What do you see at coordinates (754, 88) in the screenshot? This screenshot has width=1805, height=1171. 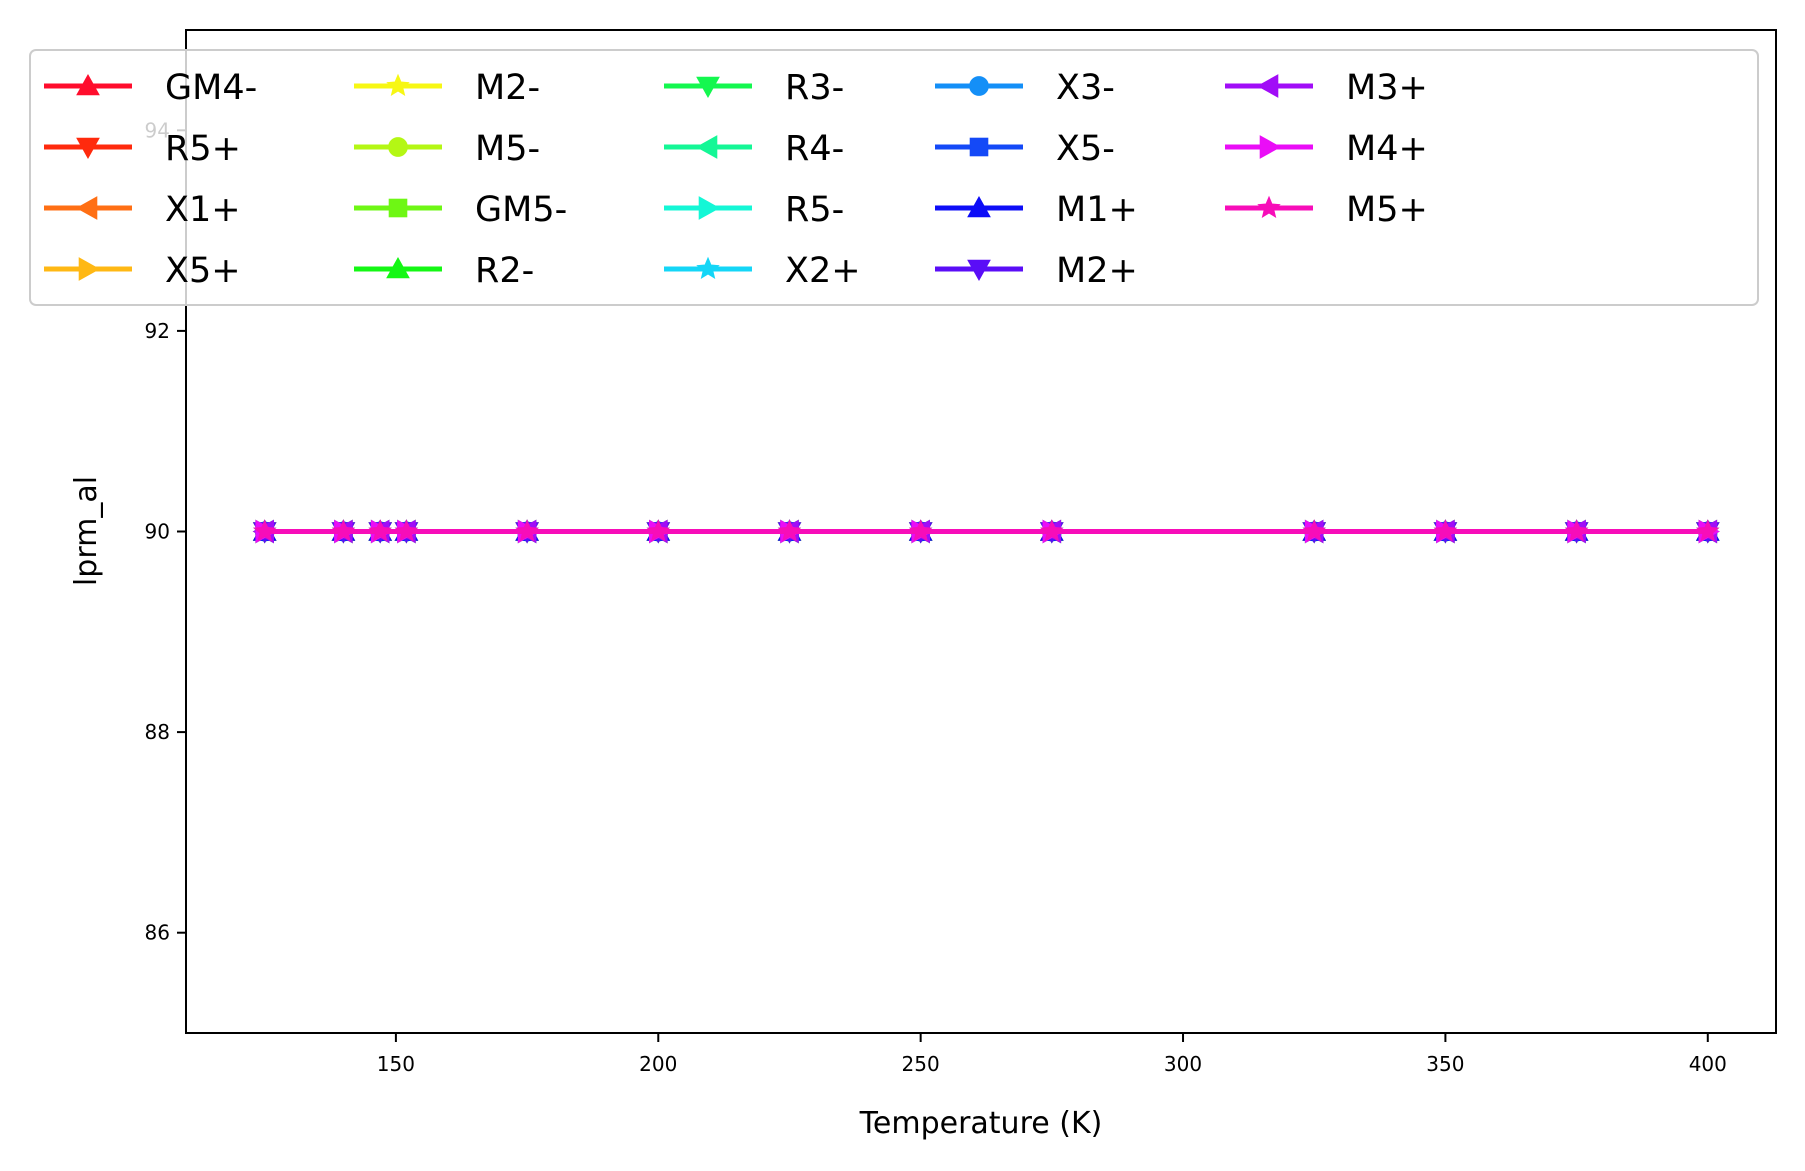 I see `legend-item: R3-` at bounding box center [754, 88].